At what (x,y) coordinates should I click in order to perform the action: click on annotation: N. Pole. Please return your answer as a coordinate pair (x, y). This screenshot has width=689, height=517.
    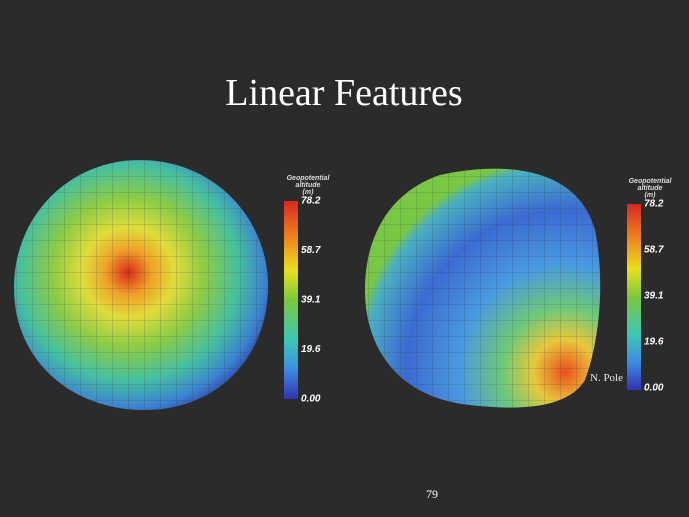
    Looking at the image, I should click on (606, 378).